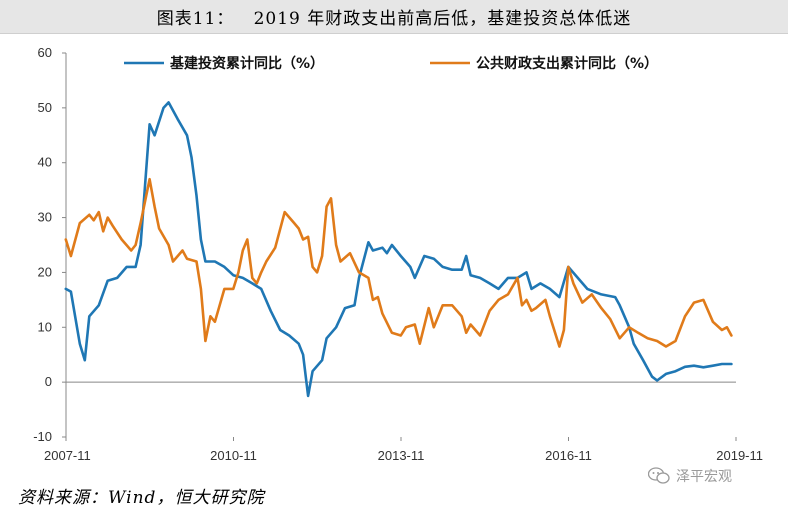  I want to click on x-tick-label: 2010-11, so click(233, 455).